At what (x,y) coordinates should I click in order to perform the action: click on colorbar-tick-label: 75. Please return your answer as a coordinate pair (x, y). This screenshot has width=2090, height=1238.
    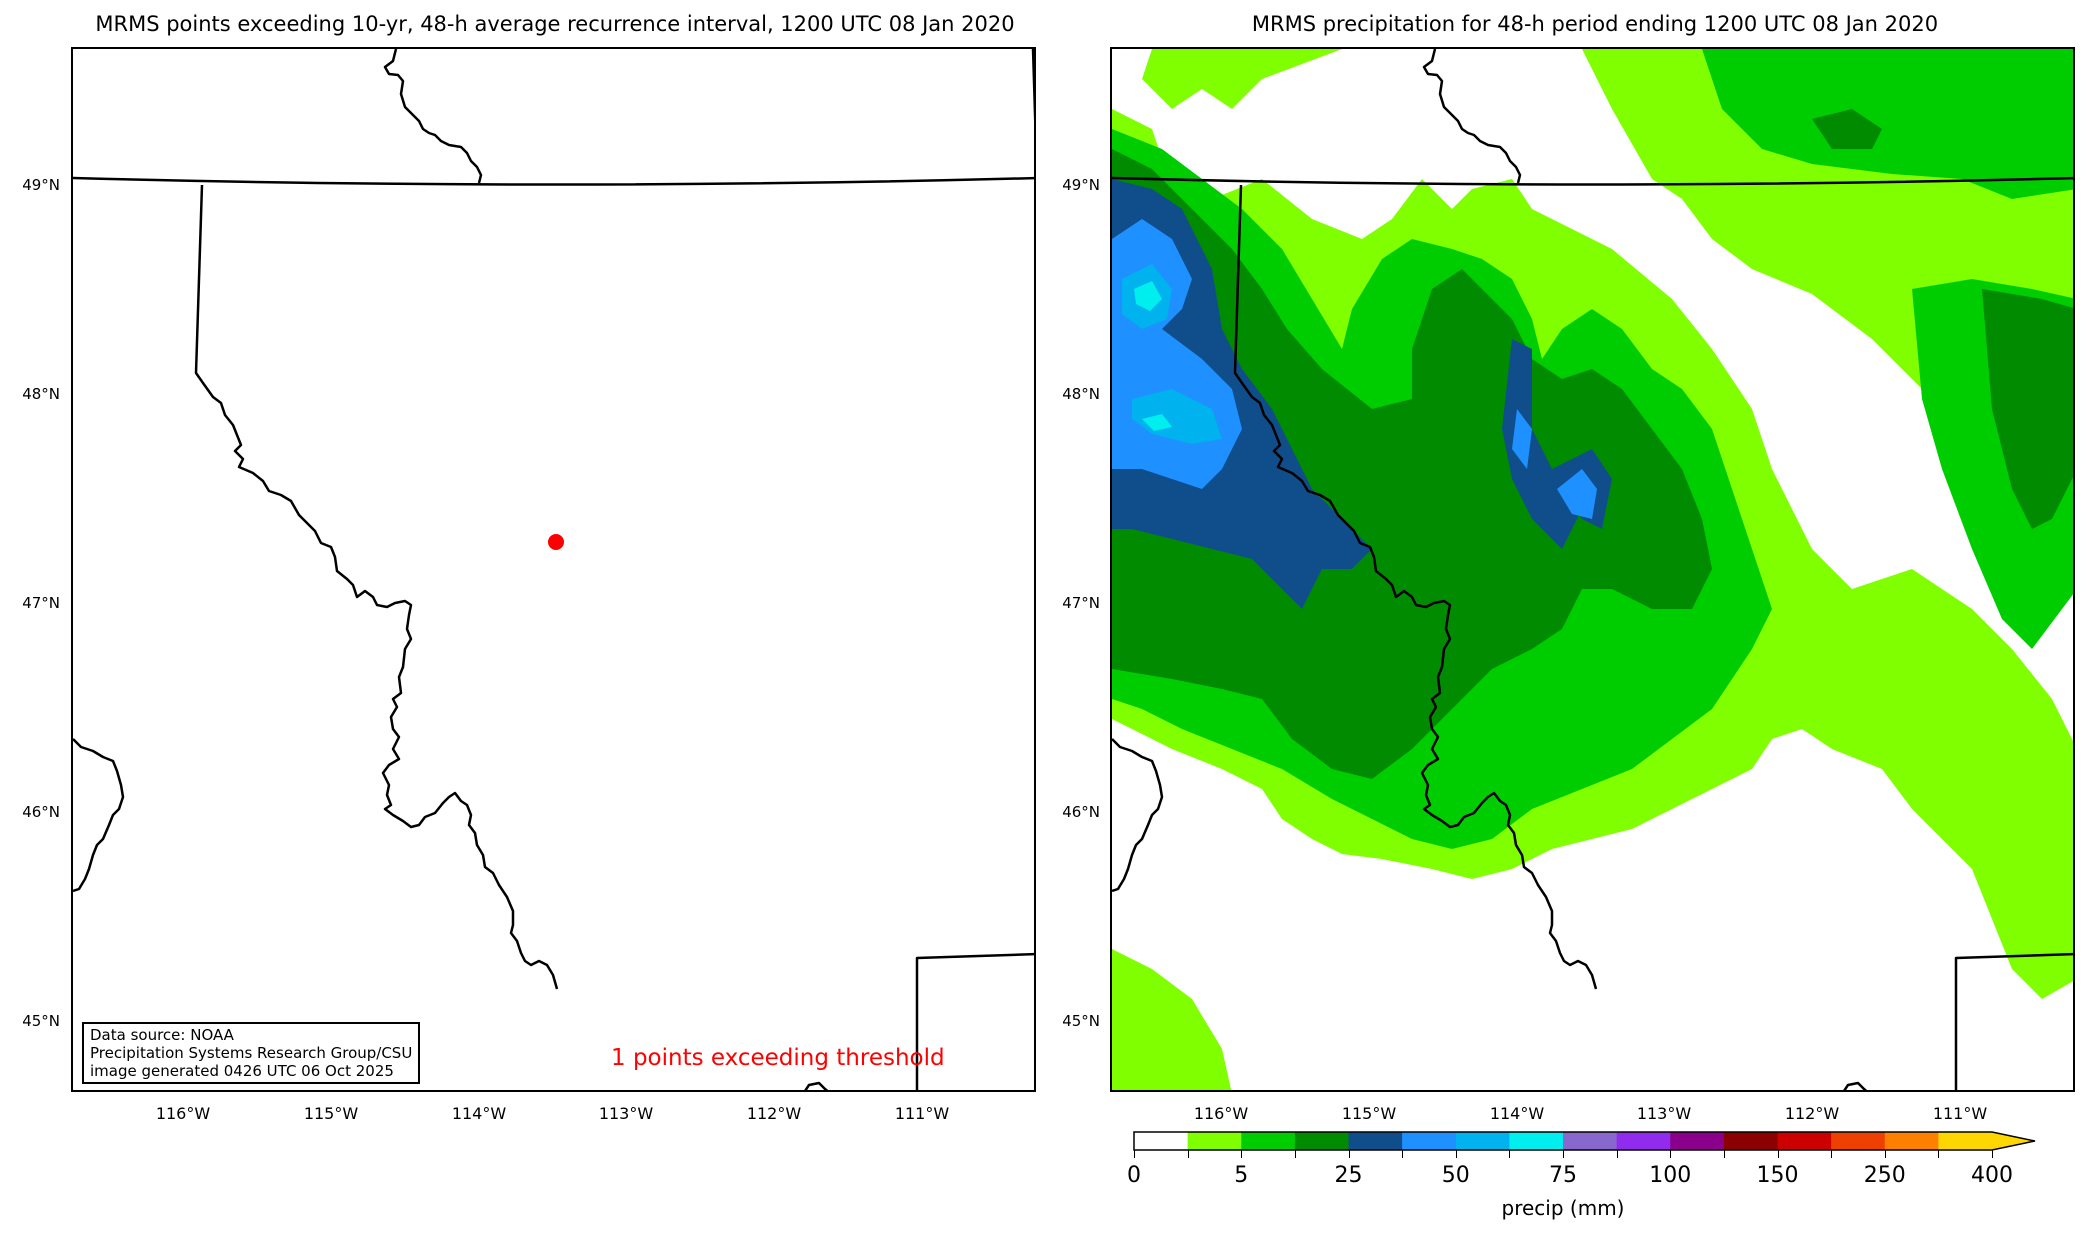
    Looking at the image, I should click on (1563, 1175).